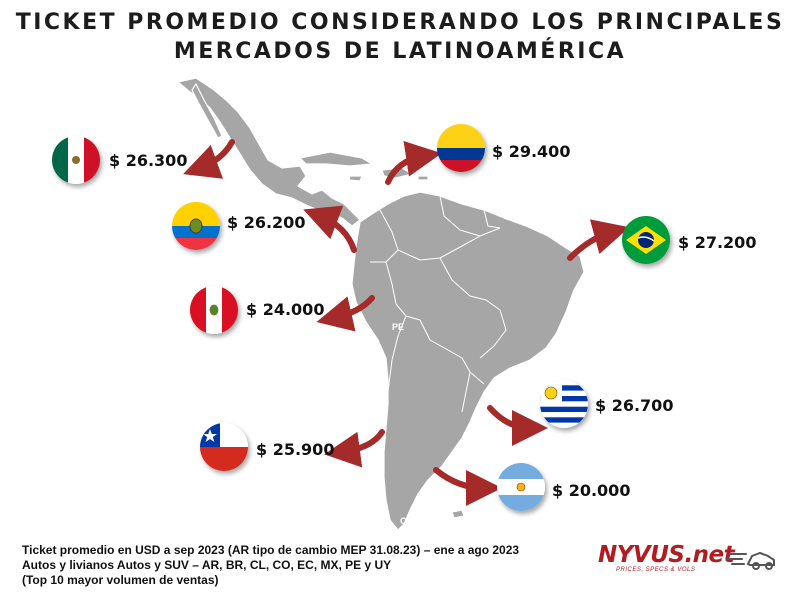 The height and width of the screenshot is (600, 800). I want to click on price-argentina: $ 20.000, so click(591, 490).